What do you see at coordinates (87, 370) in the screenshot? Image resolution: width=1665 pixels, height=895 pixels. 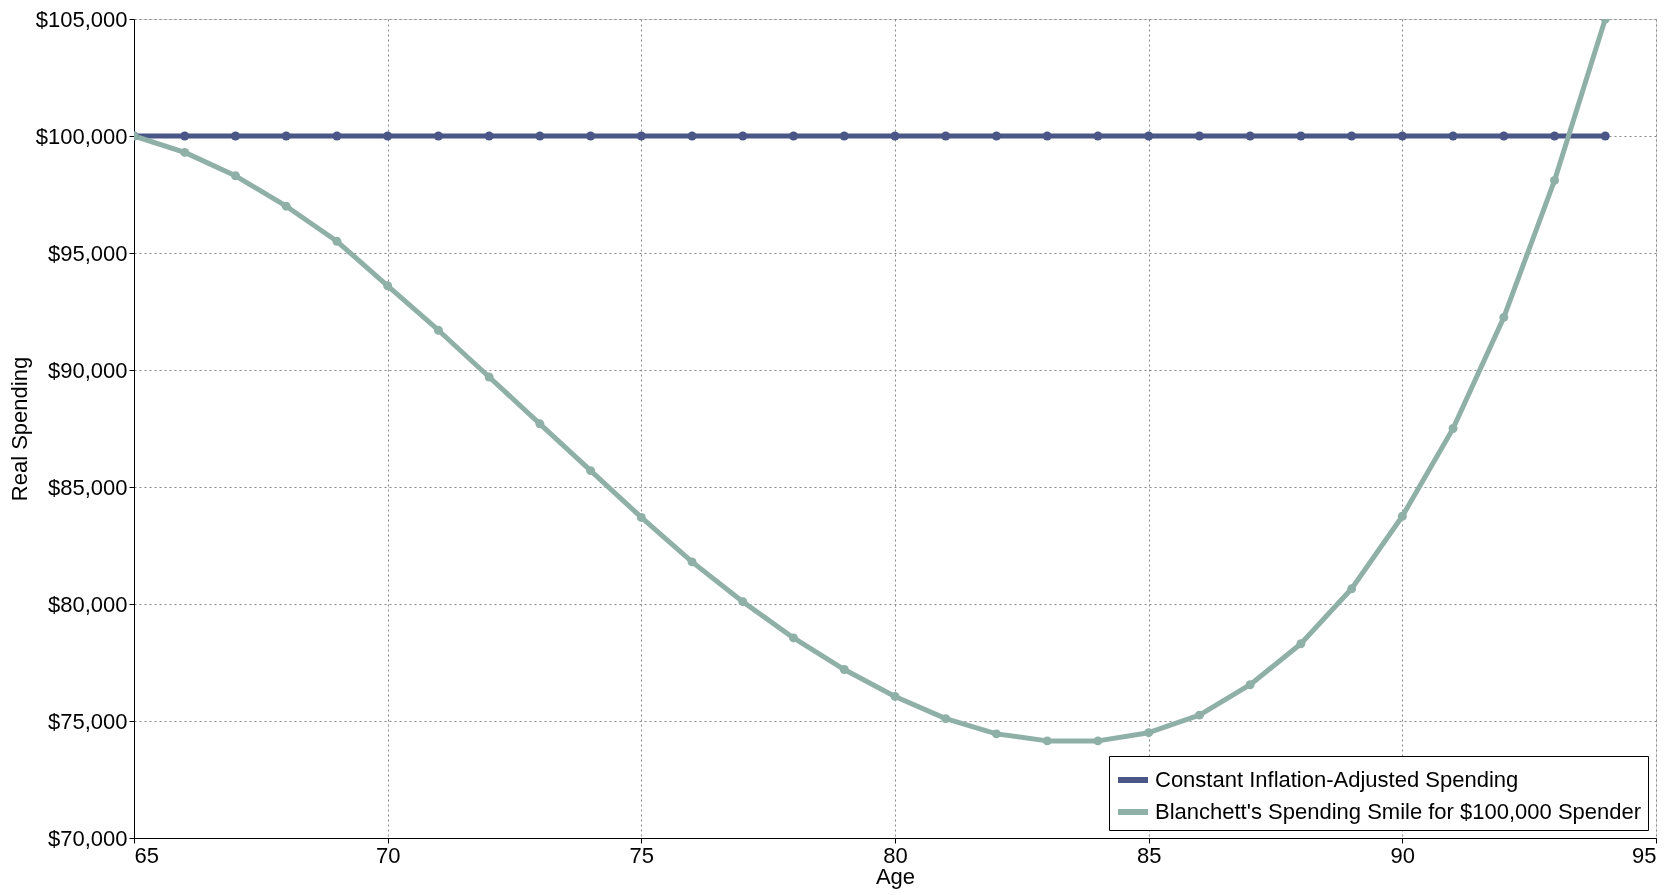 I see `y-tick-label: $90,000` at bounding box center [87, 370].